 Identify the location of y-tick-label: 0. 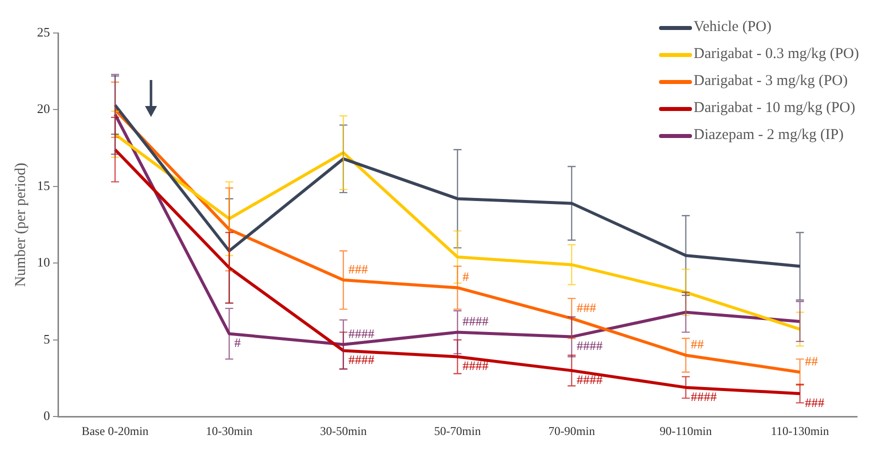
(47, 416).